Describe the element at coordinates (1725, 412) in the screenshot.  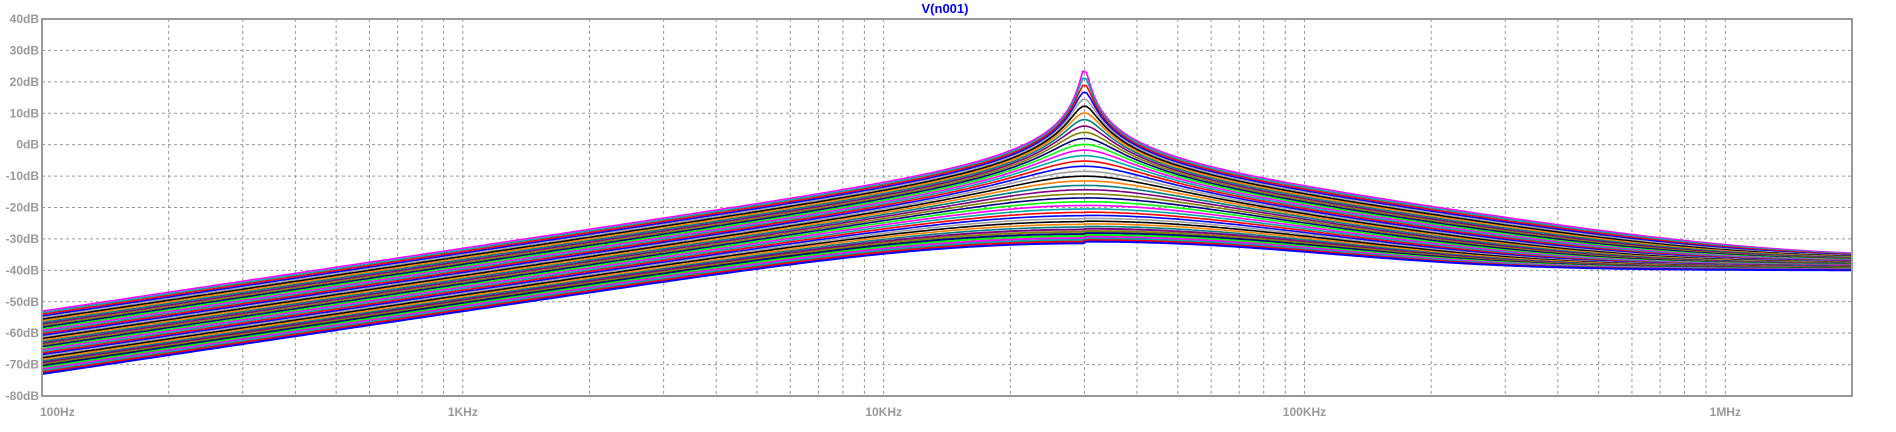
I see `x-tick-label: 1MHz` at that location.